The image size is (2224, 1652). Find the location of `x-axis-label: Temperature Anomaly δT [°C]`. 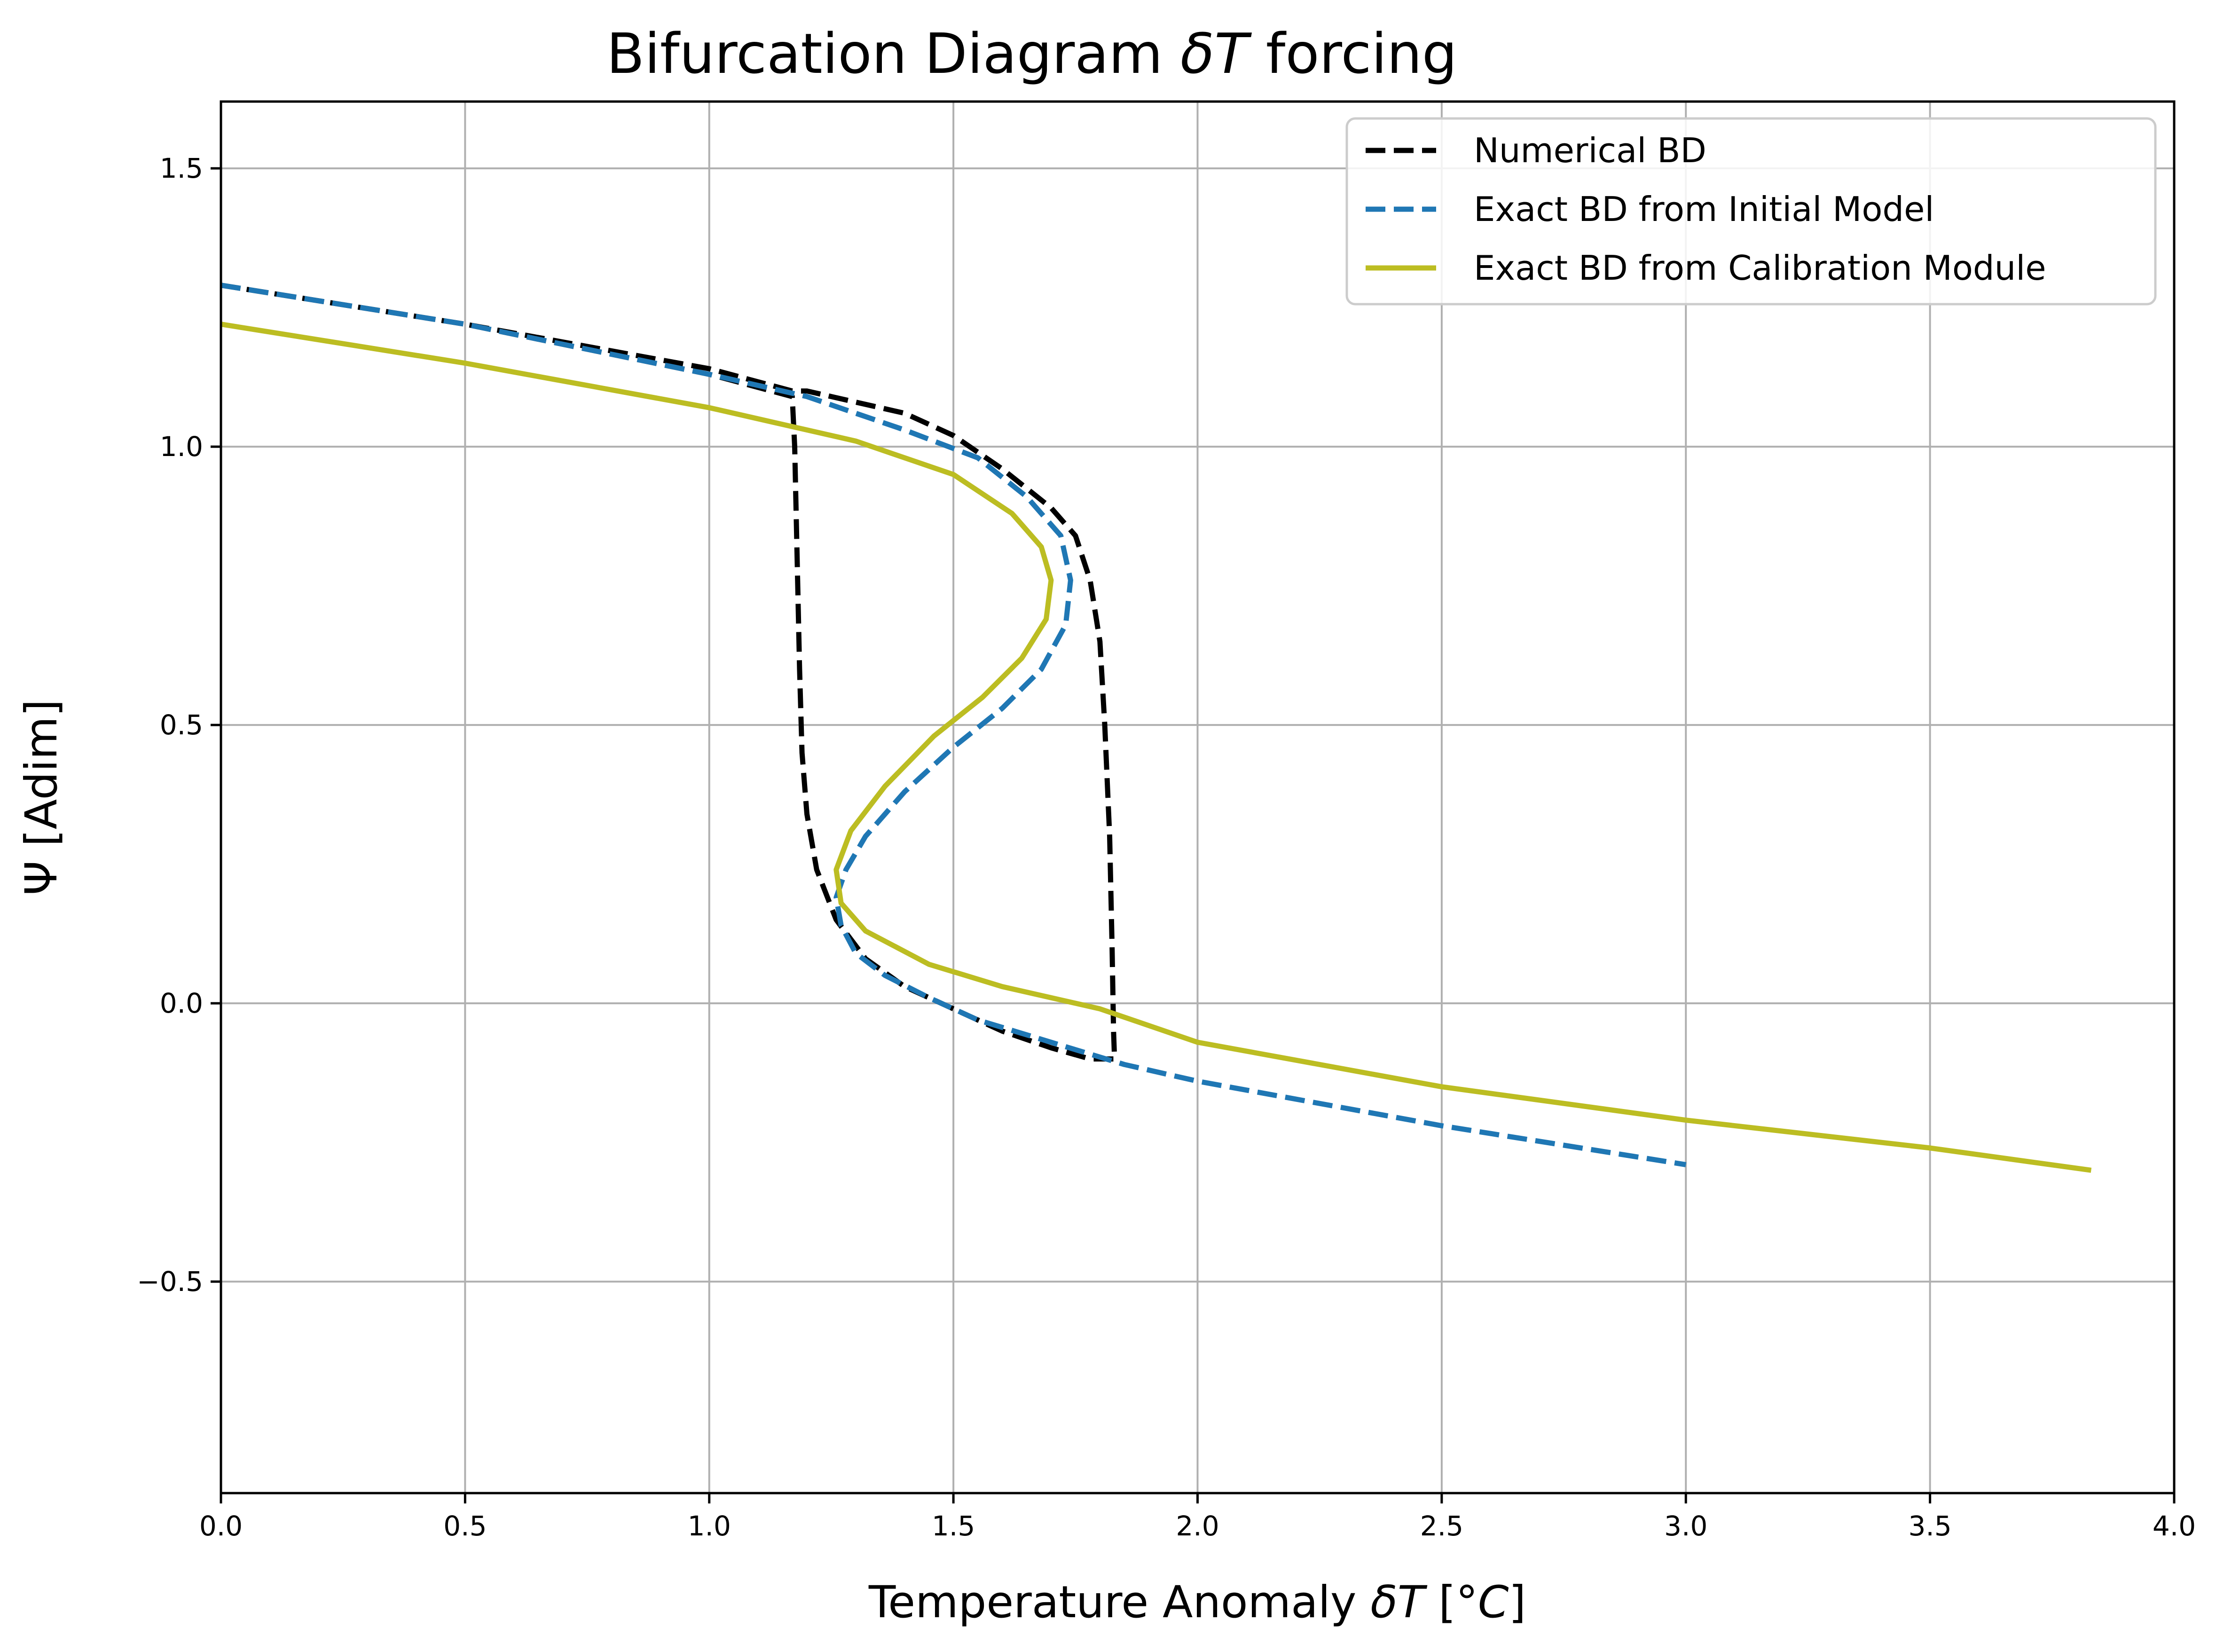

x-axis-label: Temperature Anomaly δT [°C] is located at coordinates (1197, 1603).